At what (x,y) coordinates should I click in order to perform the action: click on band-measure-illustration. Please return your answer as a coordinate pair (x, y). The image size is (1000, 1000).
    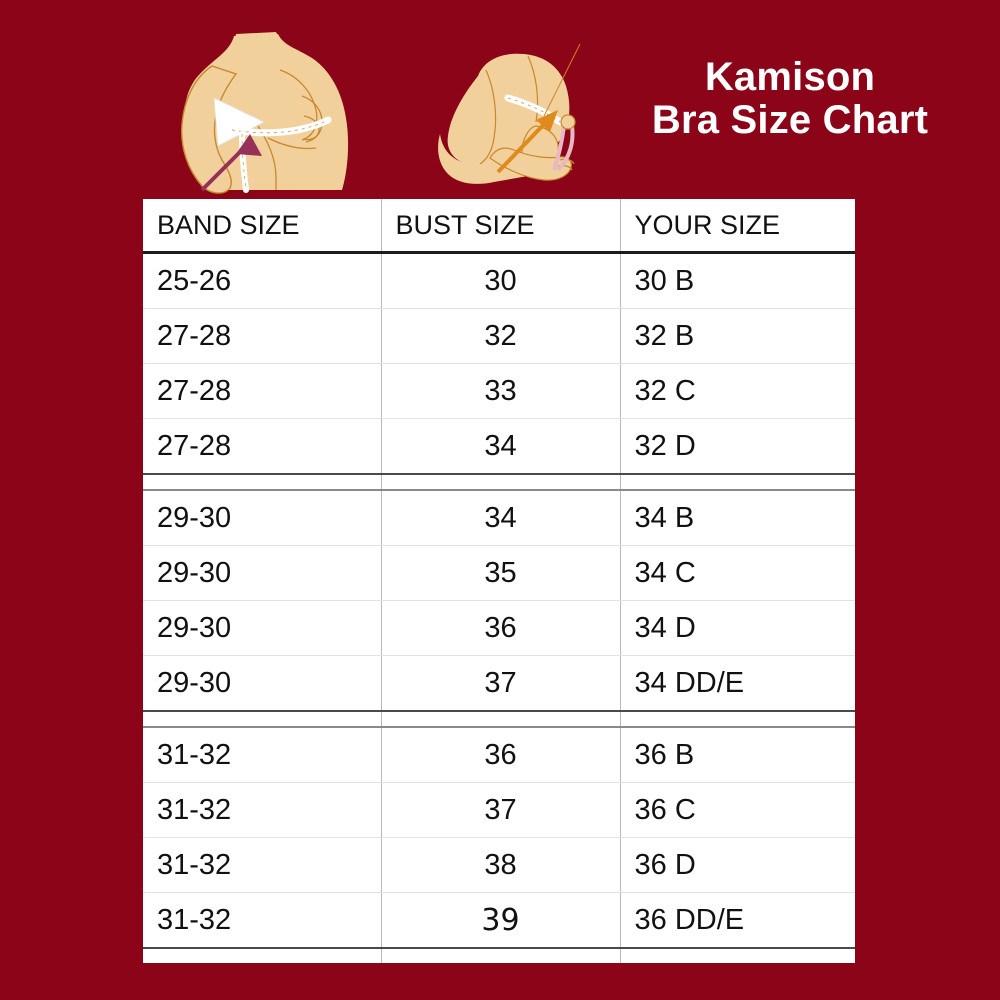
    Looking at the image, I should click on (267, 113).